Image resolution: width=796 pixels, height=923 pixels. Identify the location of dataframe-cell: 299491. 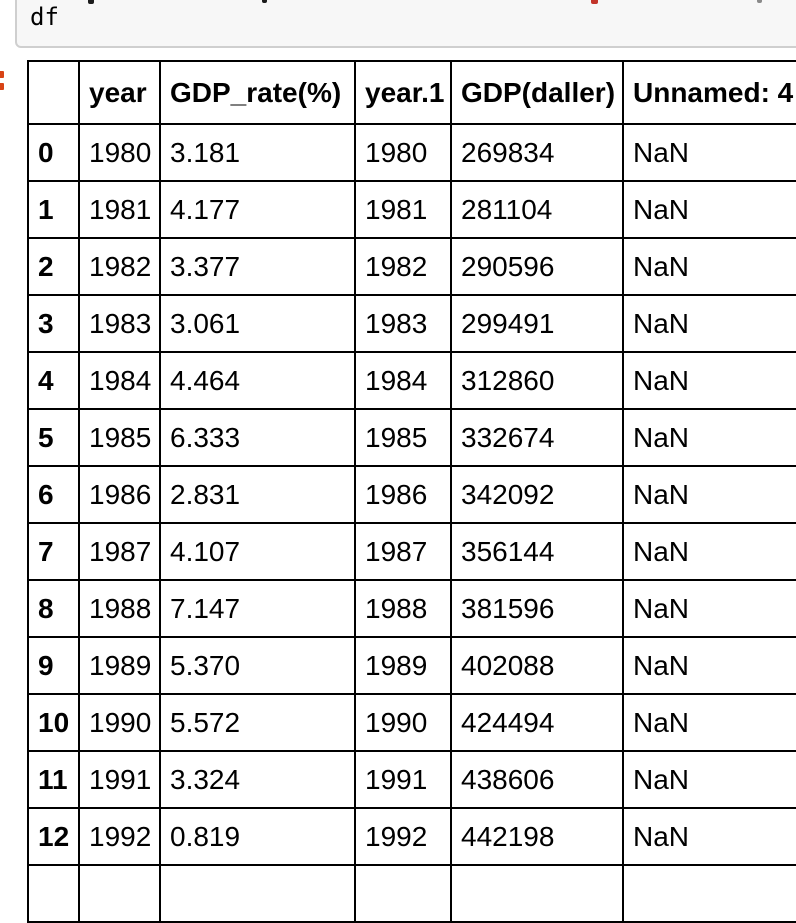
(537, 323).